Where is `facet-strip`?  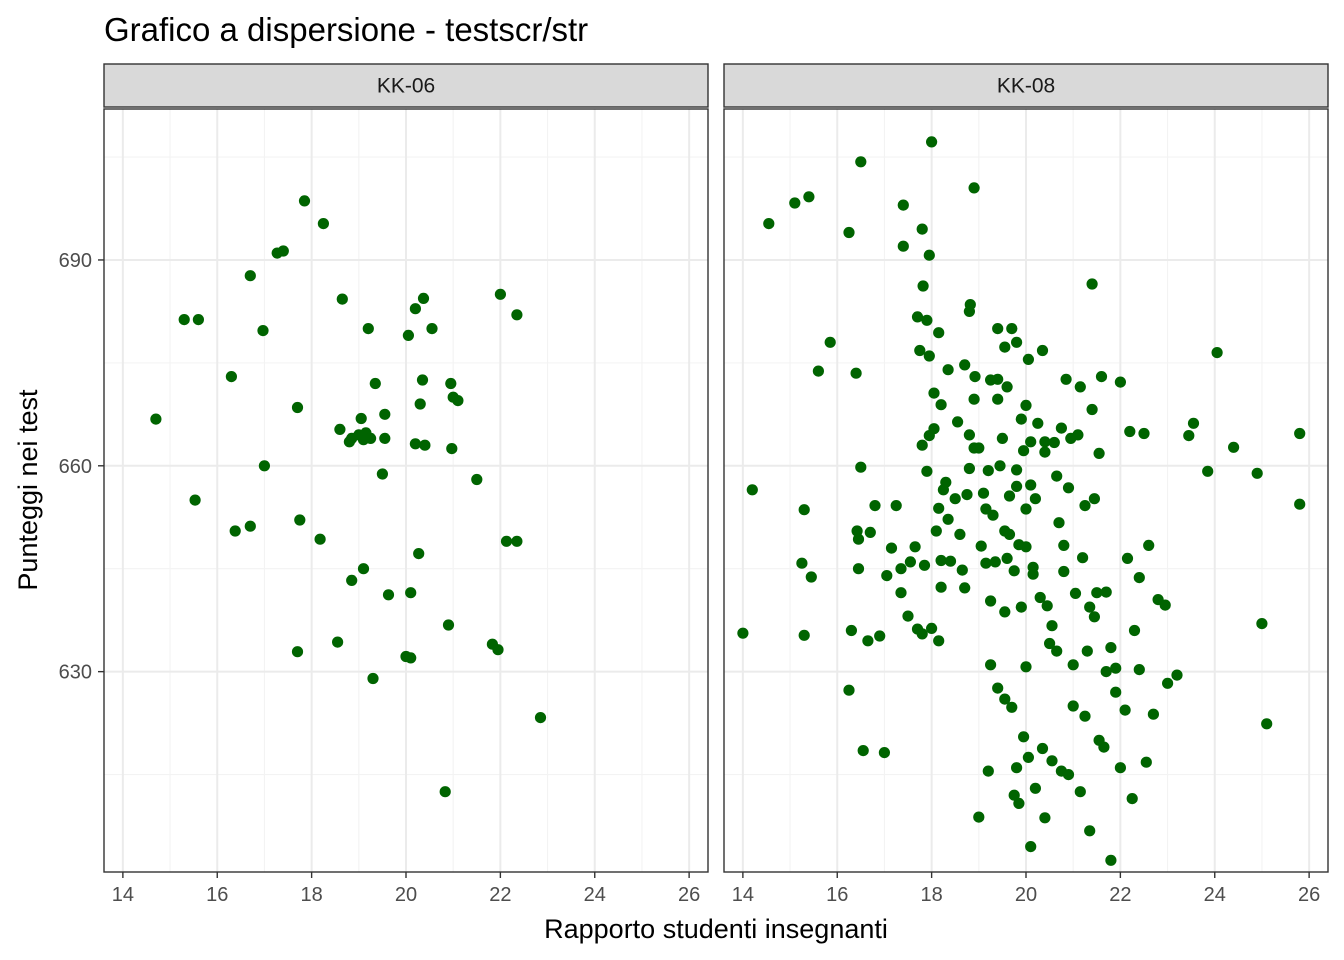 facet-strip is located at coordinates (1026, 85).